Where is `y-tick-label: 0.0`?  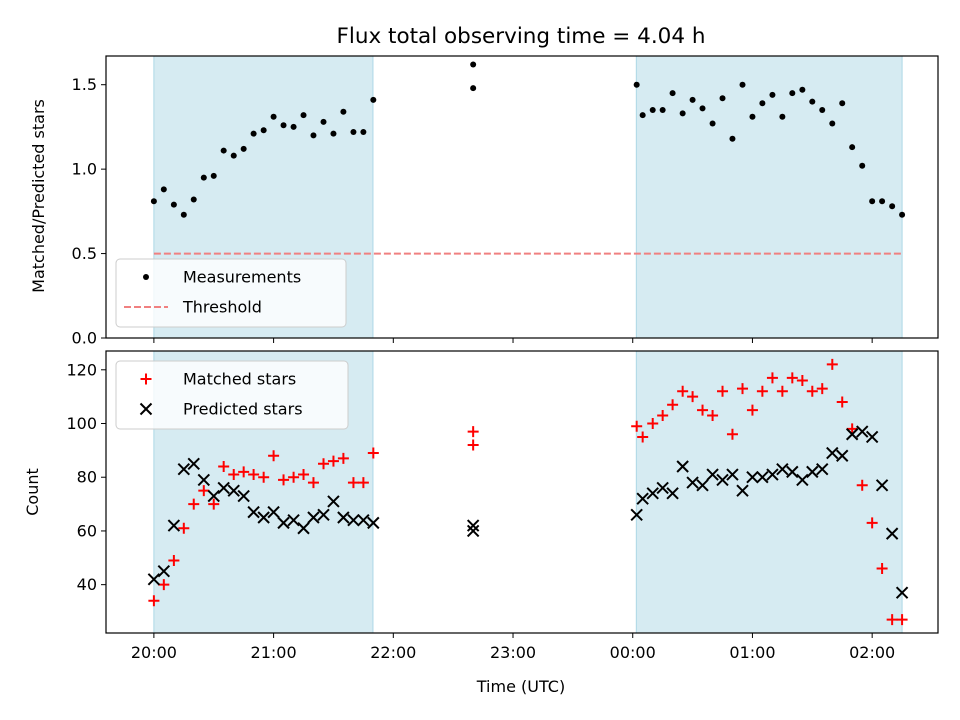 y-tick-label: 0.0 is located at coordinates (84, 338).